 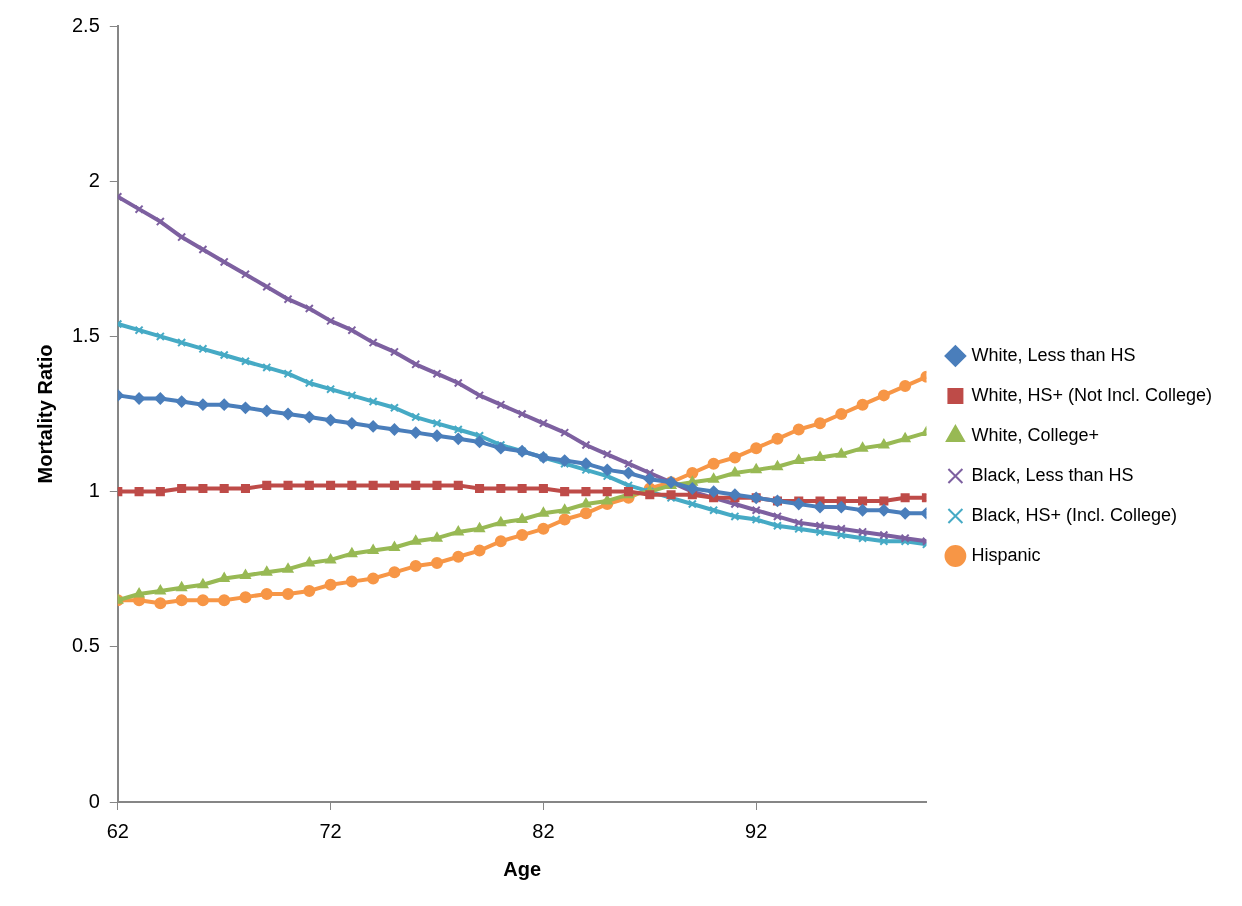 What do you see at coordinates (85, 334) in the screenshot?
I see `y-tick-label: 1.5` at bounding box center [85, 334].